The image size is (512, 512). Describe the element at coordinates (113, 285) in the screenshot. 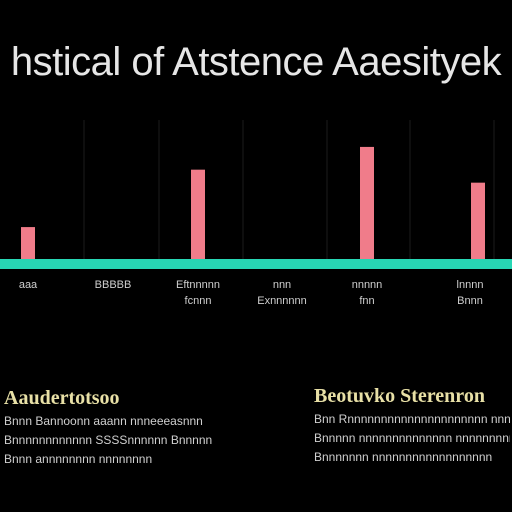

I see `category-label: BBBBB` at that location.